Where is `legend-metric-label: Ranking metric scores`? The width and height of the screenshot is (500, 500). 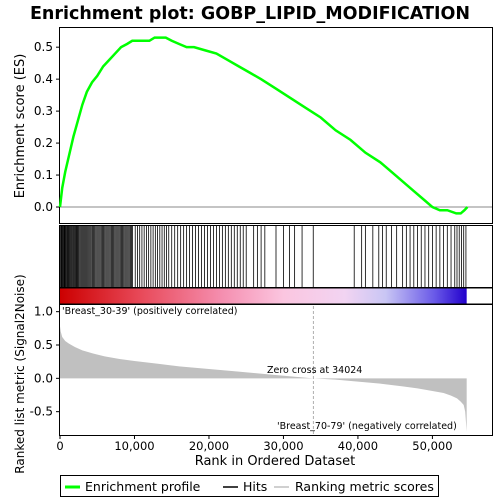
legend-metric-label: Ranking metric scores is located at coordinates (364, 486).